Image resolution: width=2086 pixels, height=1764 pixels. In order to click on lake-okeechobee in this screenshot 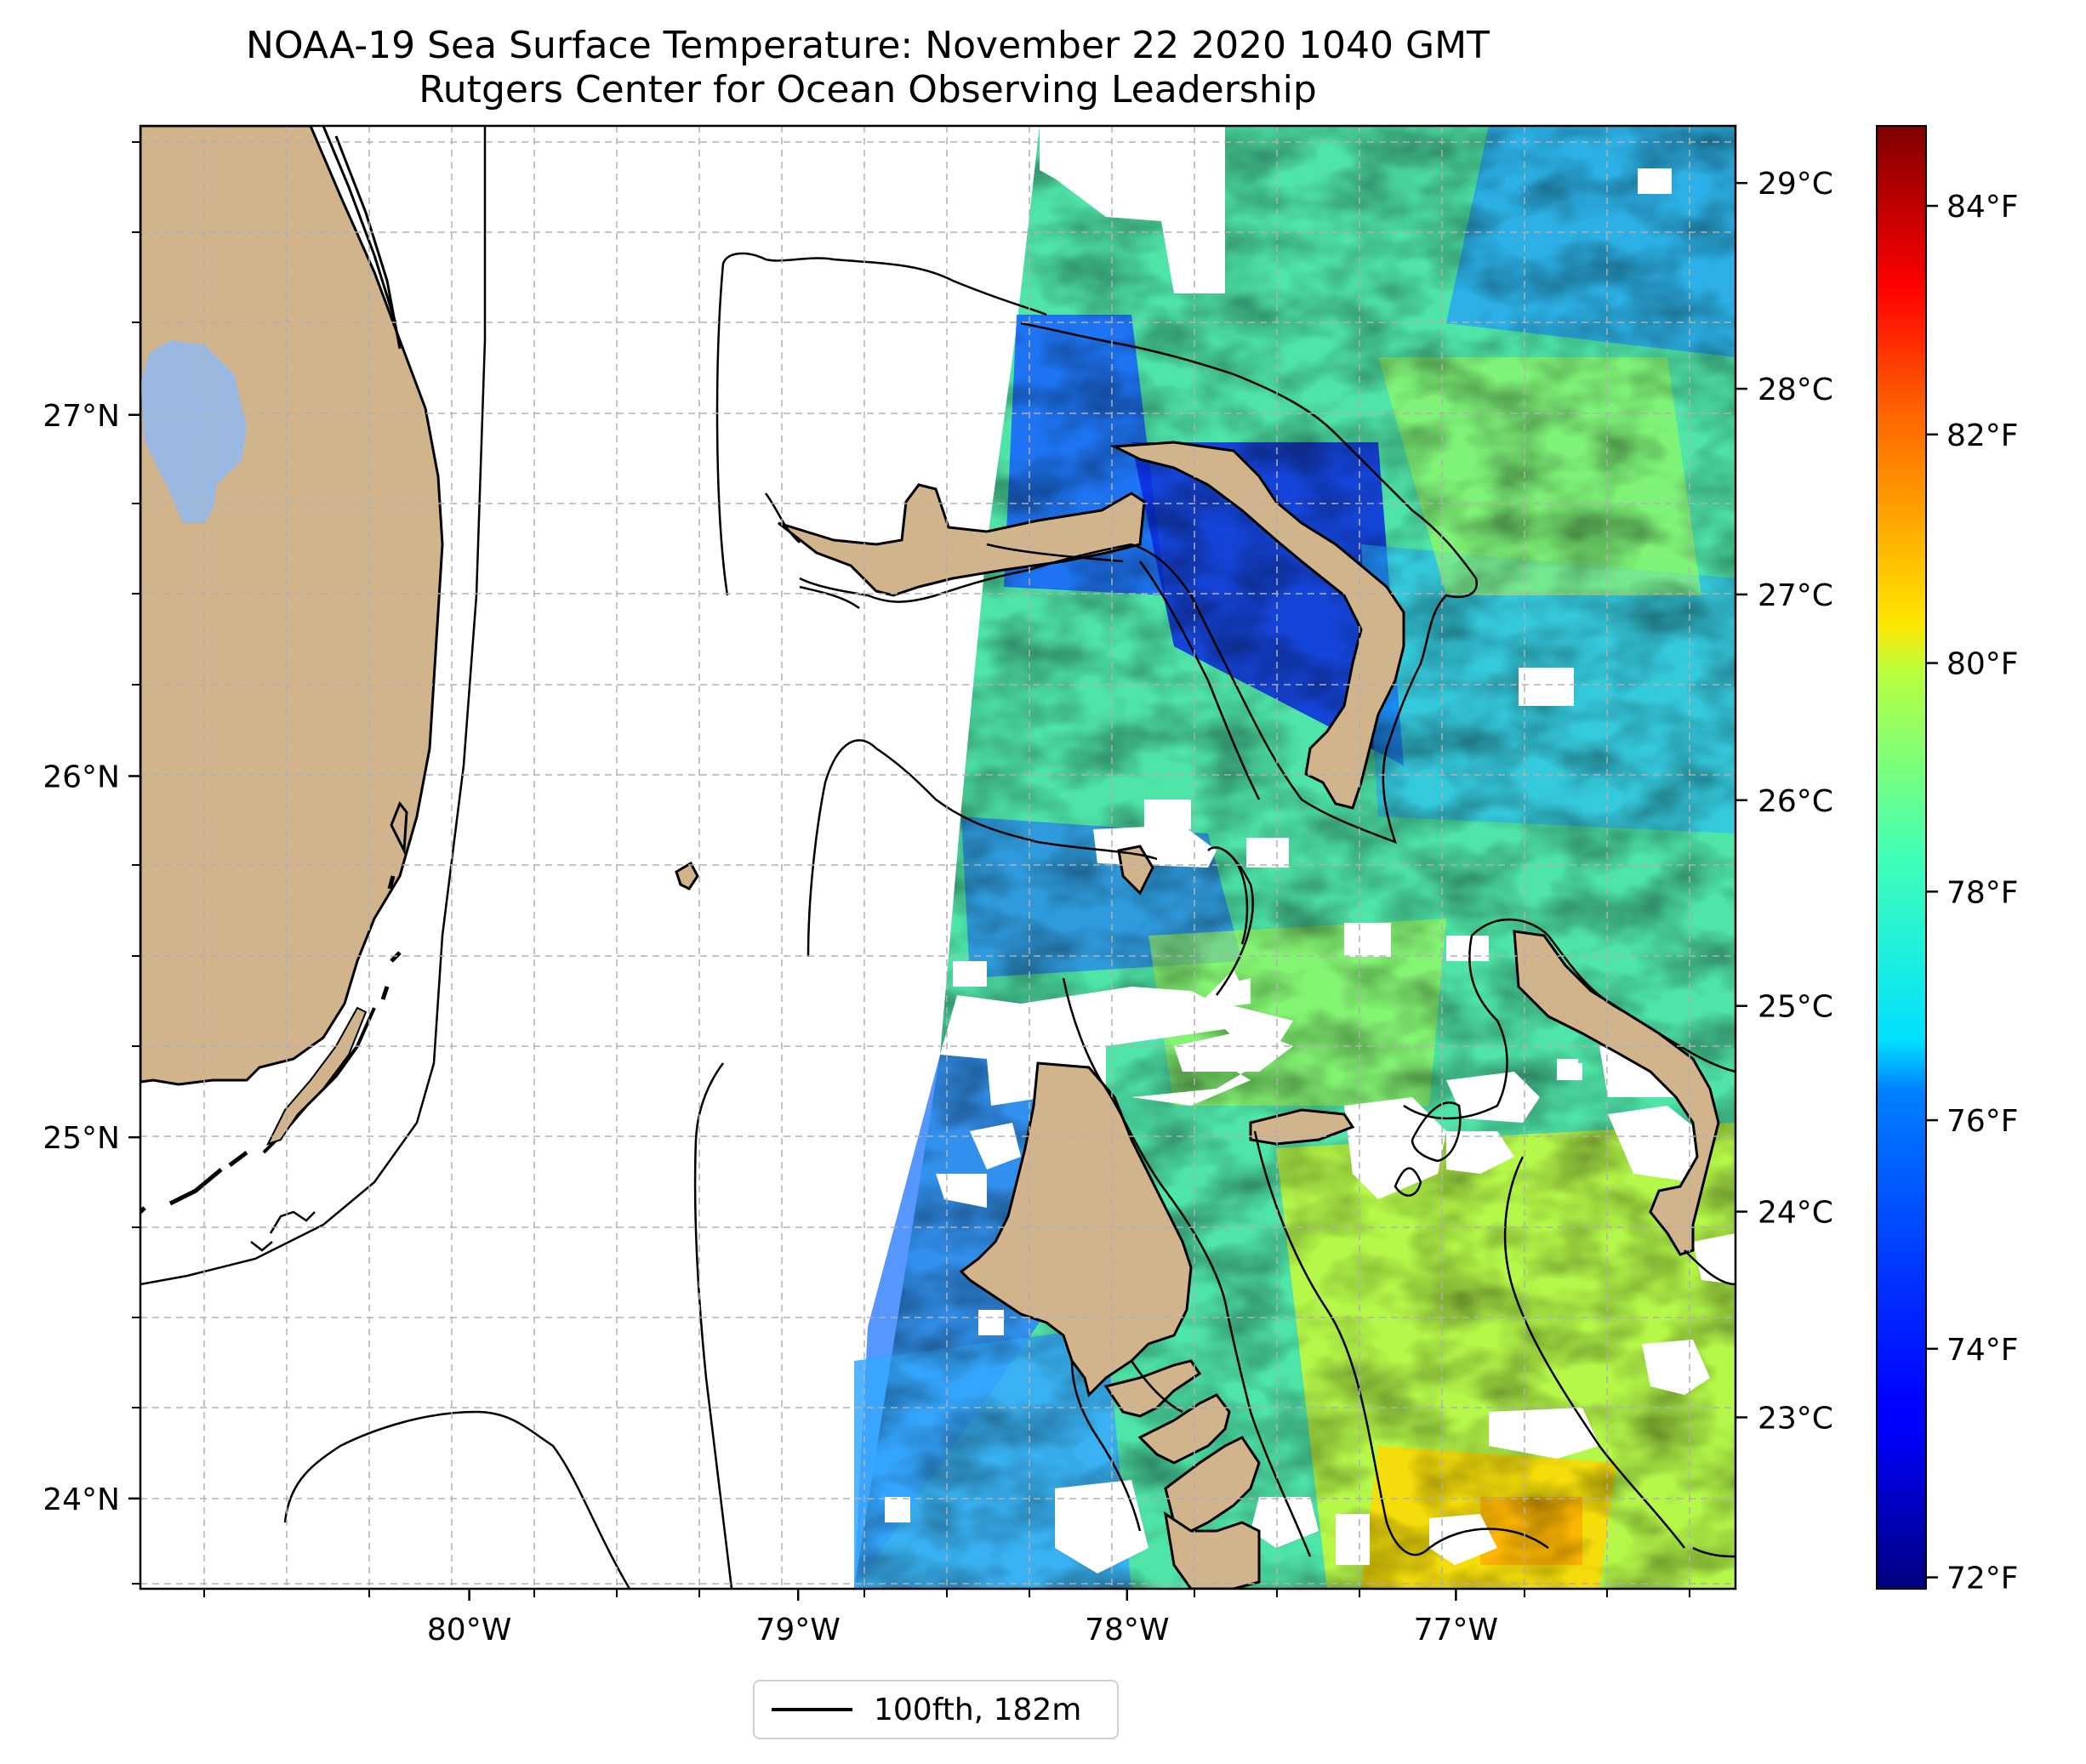, I will do `click(193, 431)`.